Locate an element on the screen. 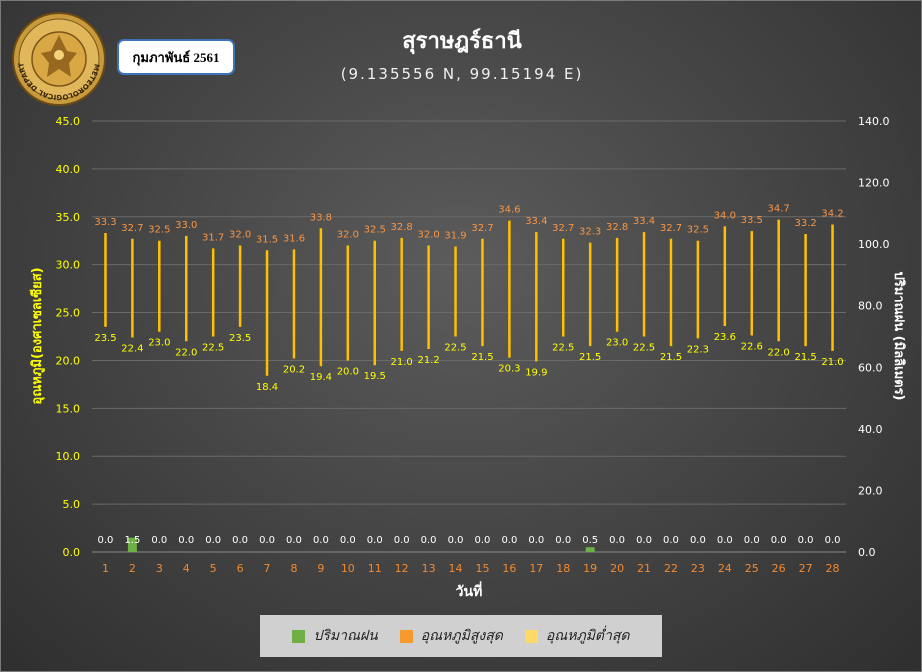 This screenshot has width=922, height=672. y-tick-right: 0.0 is located at coordinates (867, 552).